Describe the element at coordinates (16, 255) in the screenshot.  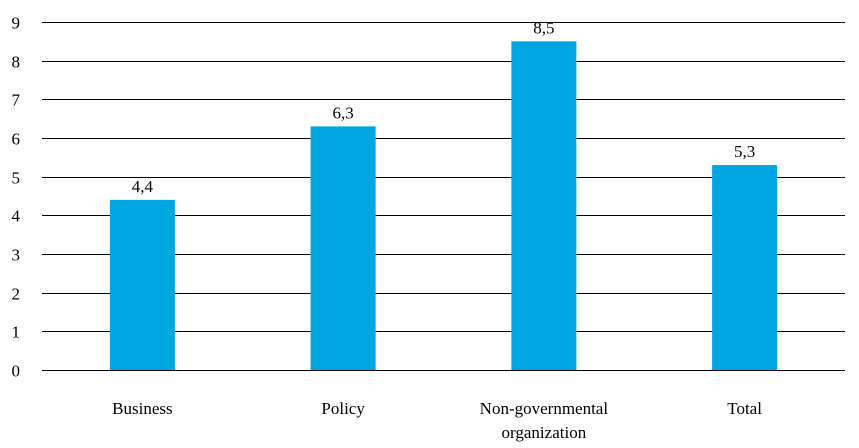
I see `y-tick-label: 3` at that location.